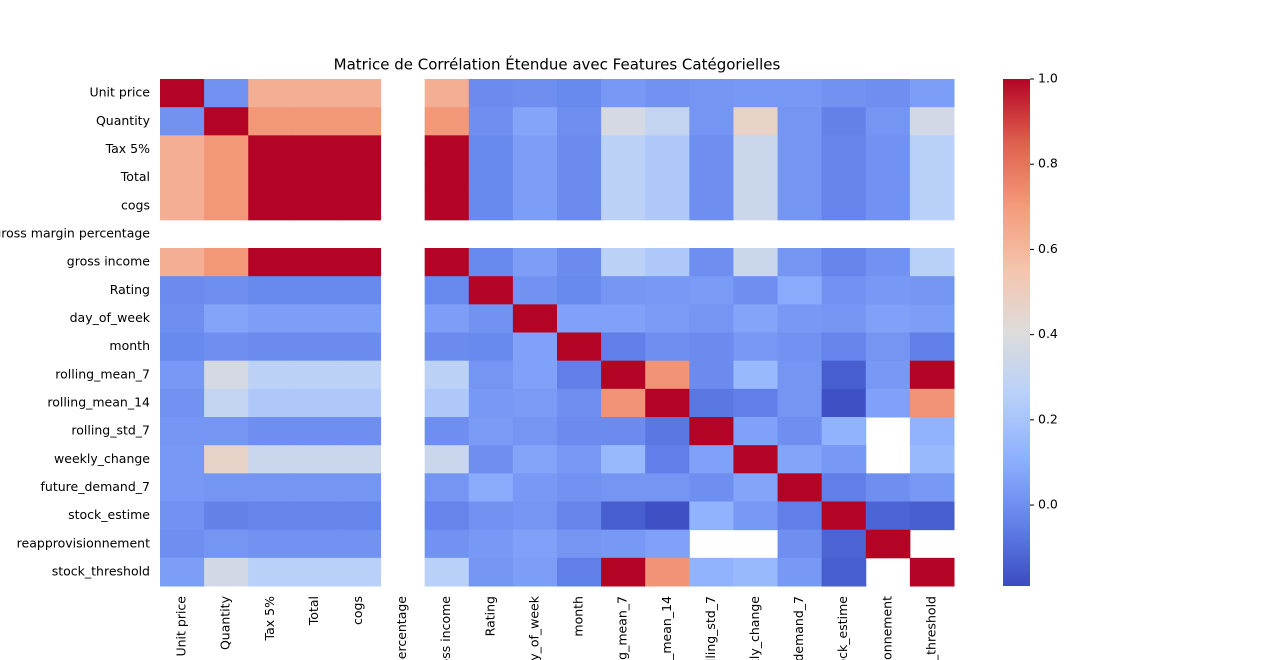 Image resolution: width=1280 pixels, height=660 pixels. What do you see at coordinates (130, 289) in the screenshot?
I see `y-tick-label: Rating` at bounding box center [130, 289].